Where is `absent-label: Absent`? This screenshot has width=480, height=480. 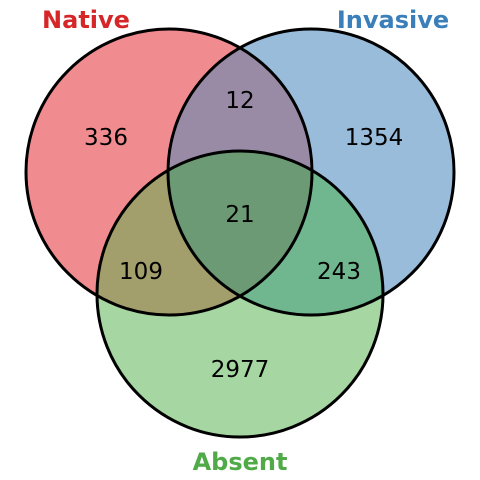
absent-label: Absent is located at coordinates (240, 462).